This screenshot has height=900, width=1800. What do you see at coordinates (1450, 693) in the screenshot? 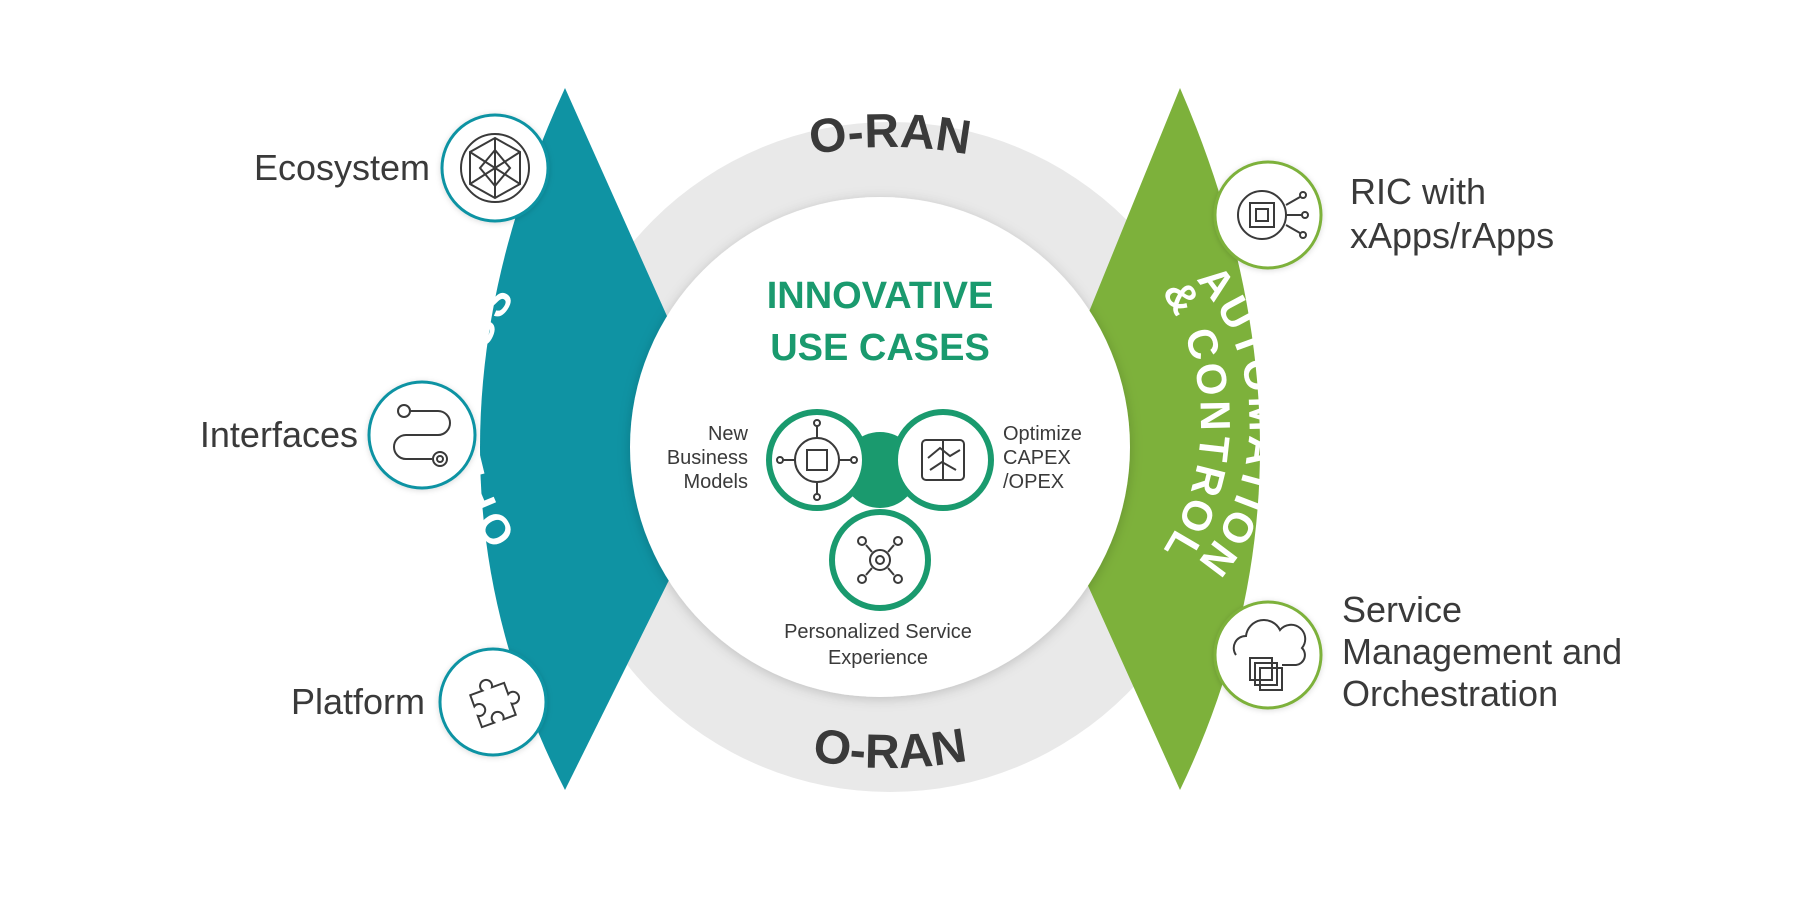
I see `service-label-line3: Orchestration` at bounding box center [1450, 693].